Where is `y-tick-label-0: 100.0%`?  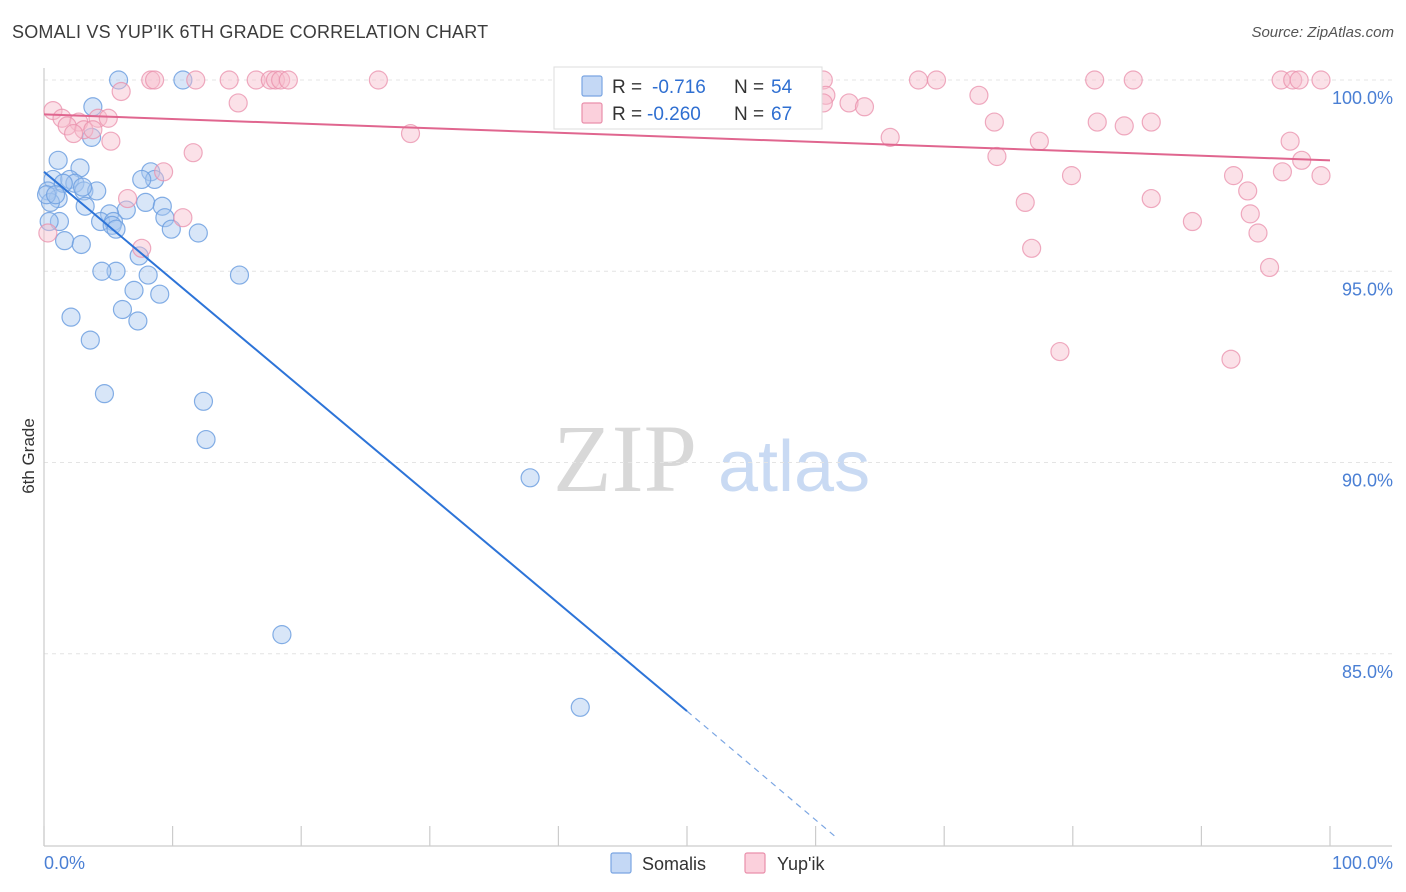
y-tick-label-0: 100.0% is located at coordinates (1362, 98).